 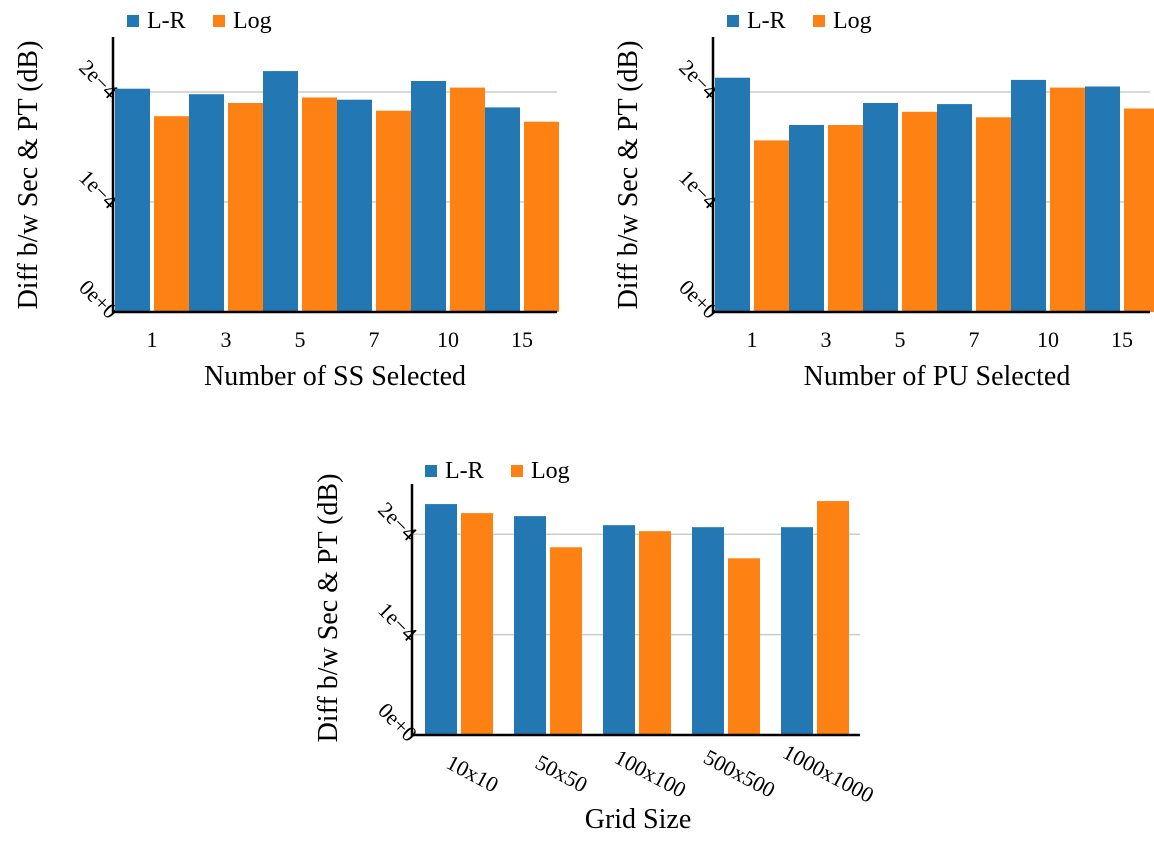 What do you see at coordinates (335, 376) in the screenshot?
I see `x-axis-label: Number of SS Selected` at bounding box center [335, 376].